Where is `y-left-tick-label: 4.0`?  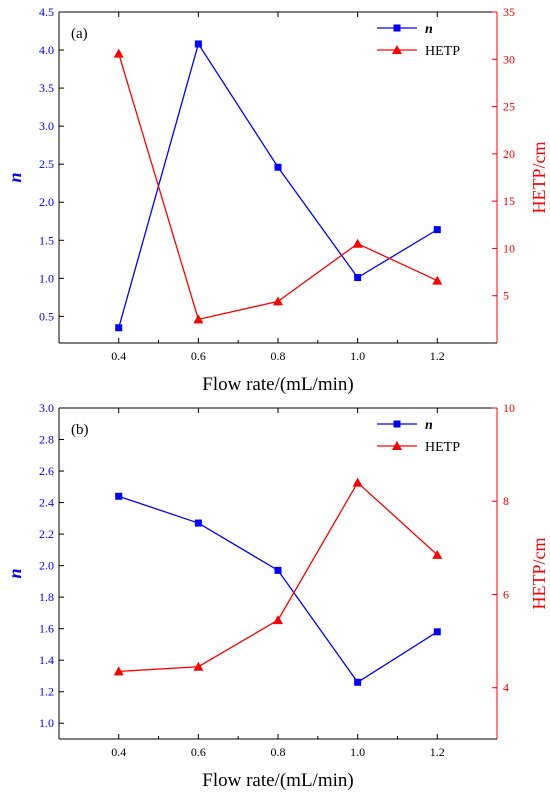 y-left-tick-label: 4.0 is located at coordinates (46, 50).